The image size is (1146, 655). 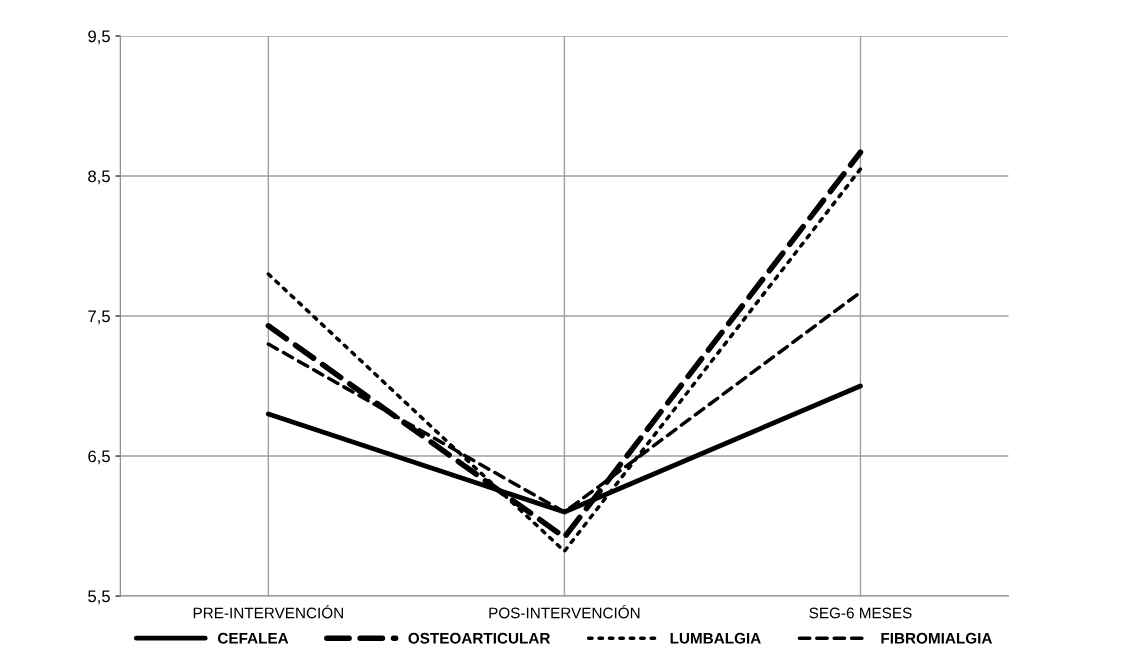 I want to click on x-tick-label: SEG-6 MESES, so click(x=860, y=613).